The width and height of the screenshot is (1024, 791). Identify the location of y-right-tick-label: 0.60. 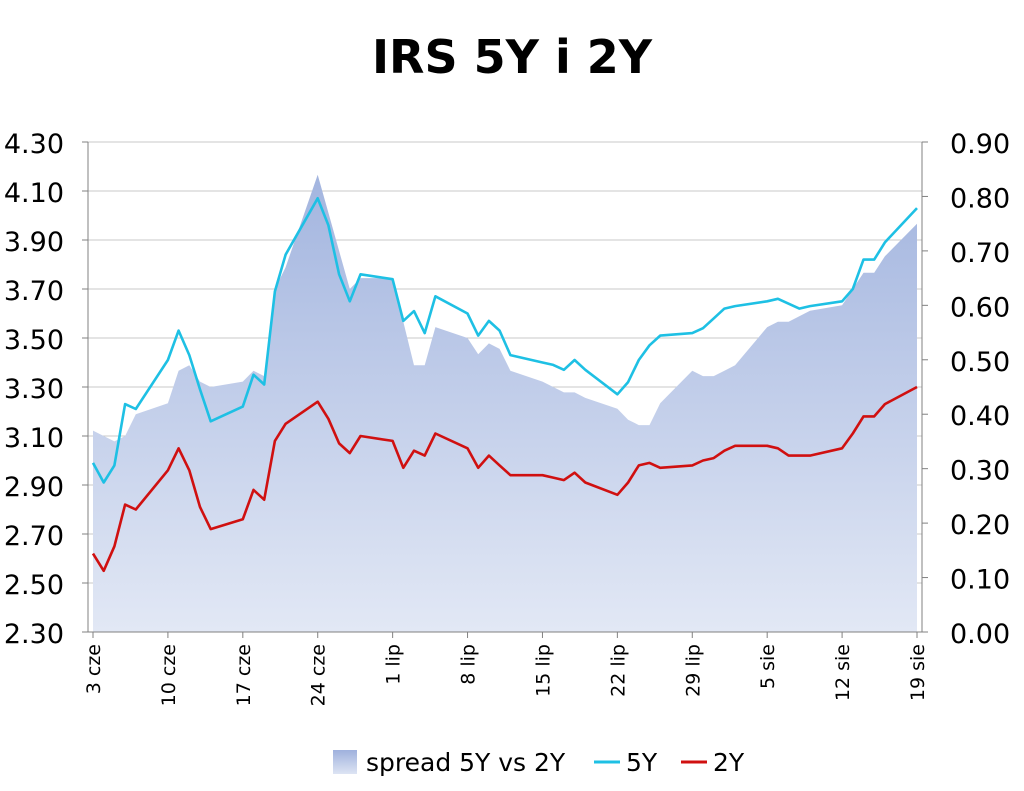
(980, 307).